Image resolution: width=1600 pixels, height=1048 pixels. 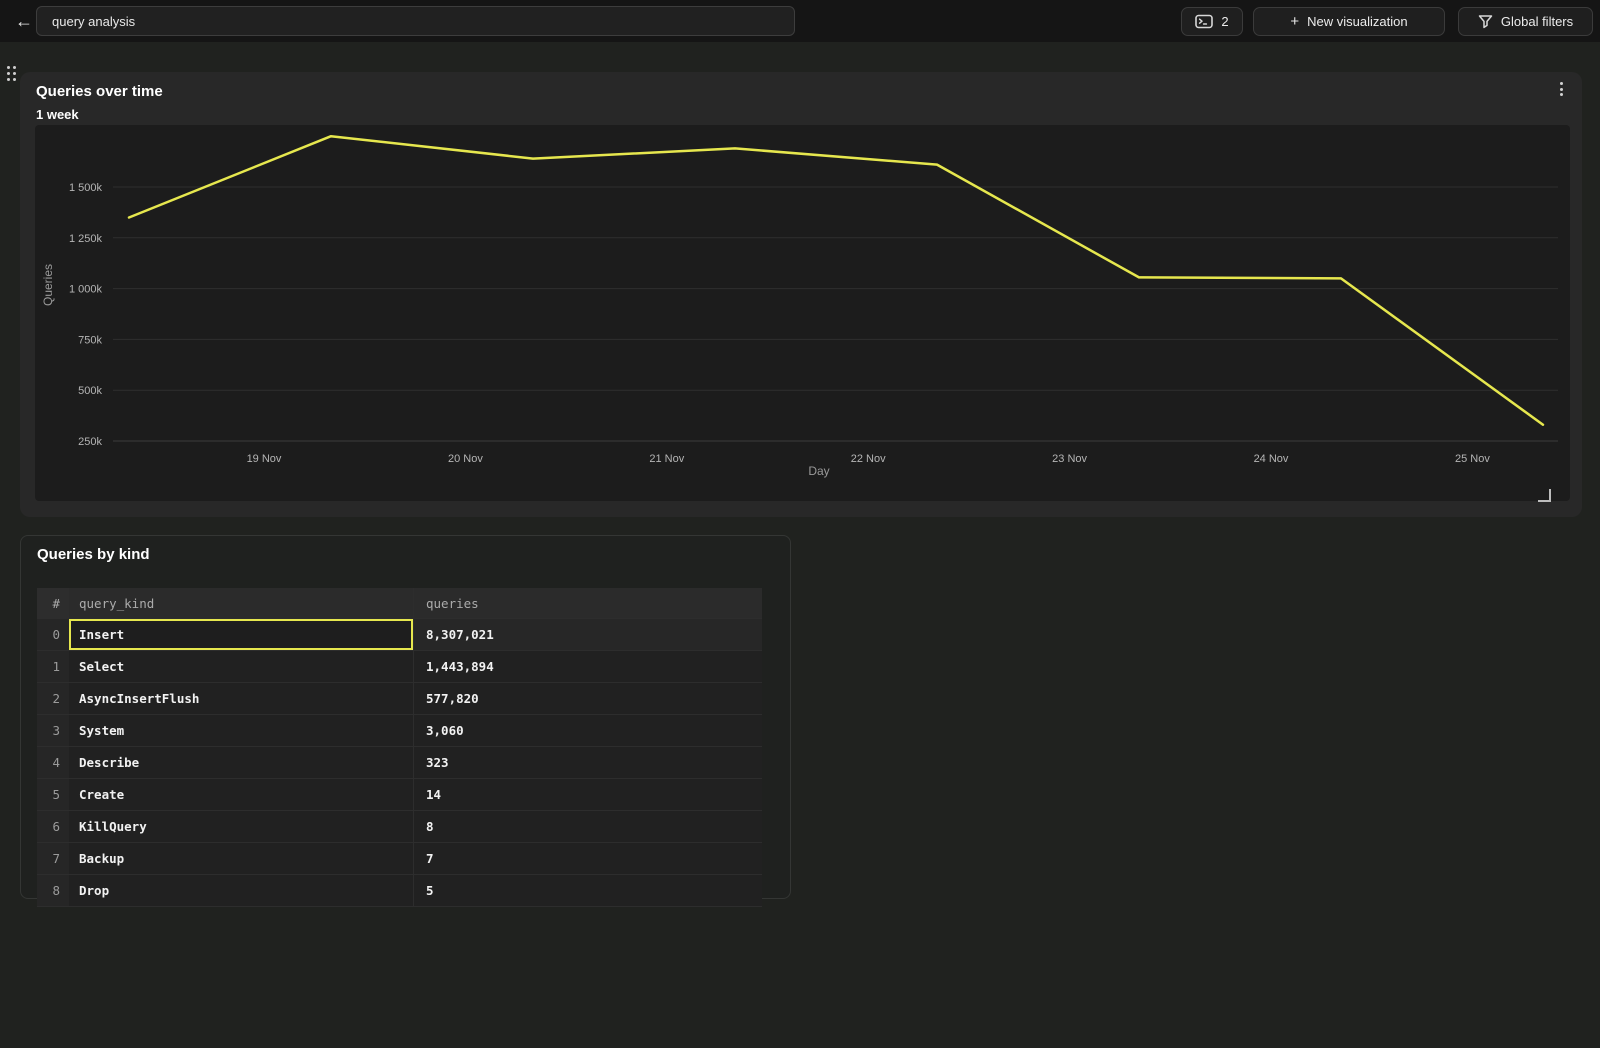 I want to click on cell-row-index: 0, so click(x=53, y=634).